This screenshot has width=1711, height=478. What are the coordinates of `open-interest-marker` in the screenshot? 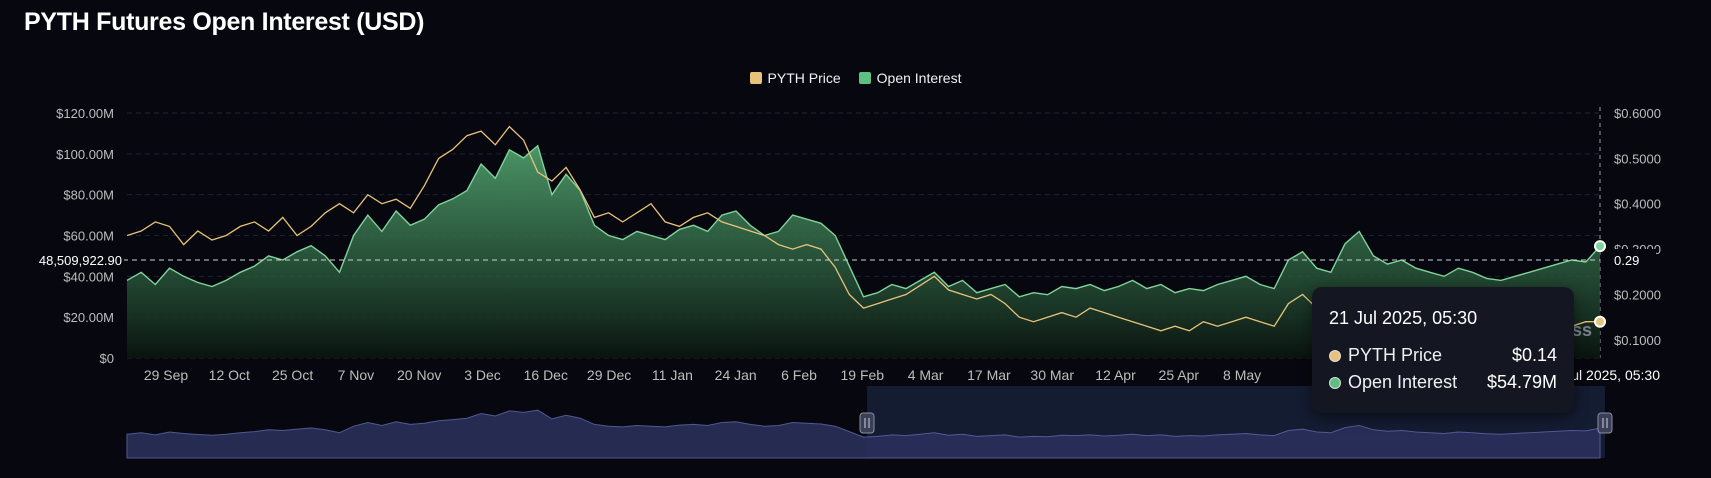 It's located at (1600, 246).